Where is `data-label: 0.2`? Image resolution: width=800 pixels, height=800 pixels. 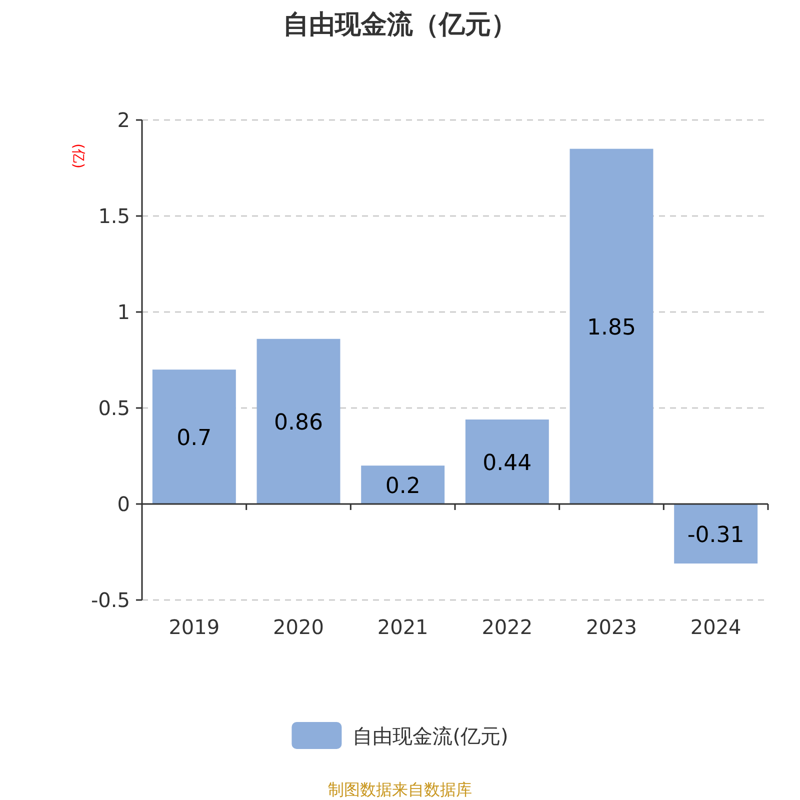
data-label: 0.2 is located at coordinates (402, 486).